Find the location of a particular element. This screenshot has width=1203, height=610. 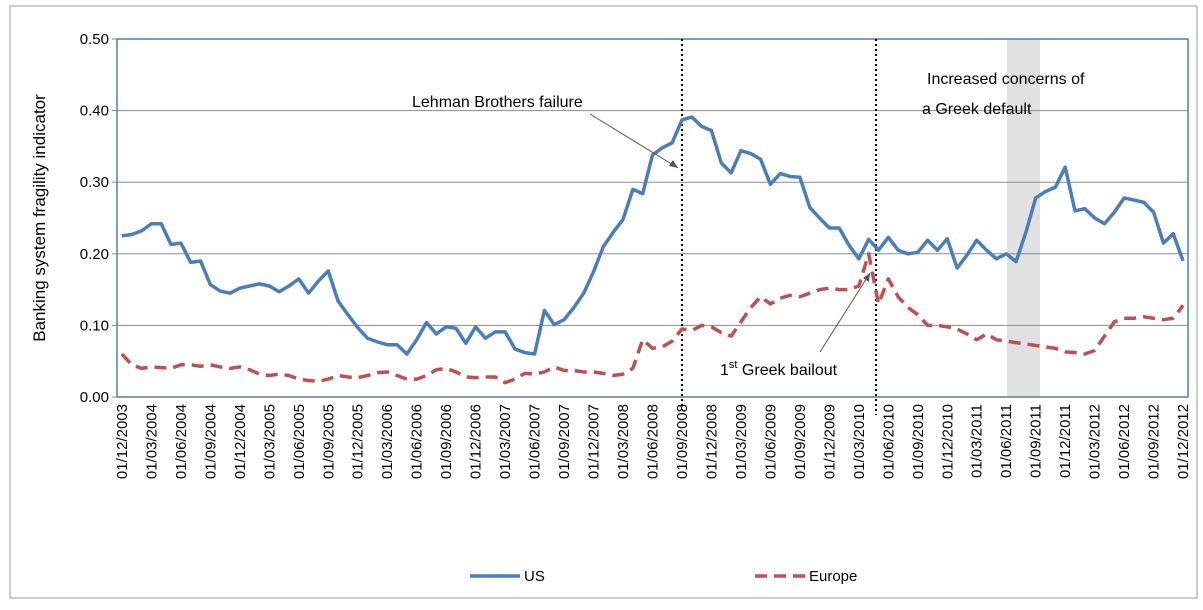

y-tick-label: 0.10 is located at coordinates (94, 325).